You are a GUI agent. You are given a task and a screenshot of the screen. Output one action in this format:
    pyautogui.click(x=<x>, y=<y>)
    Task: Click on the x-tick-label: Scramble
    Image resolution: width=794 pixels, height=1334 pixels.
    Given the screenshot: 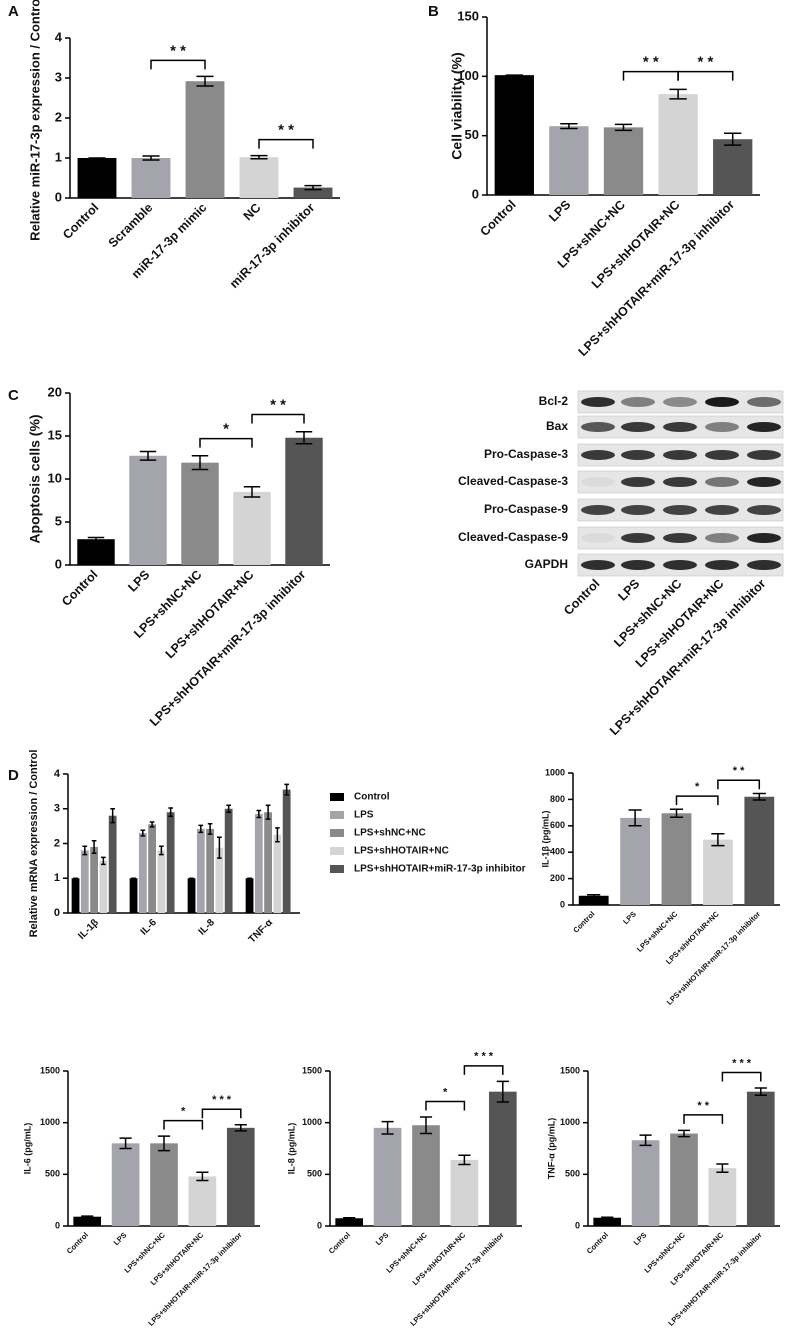 What is the action you would take?
    pyautogui.click(x=131, y=226)
    